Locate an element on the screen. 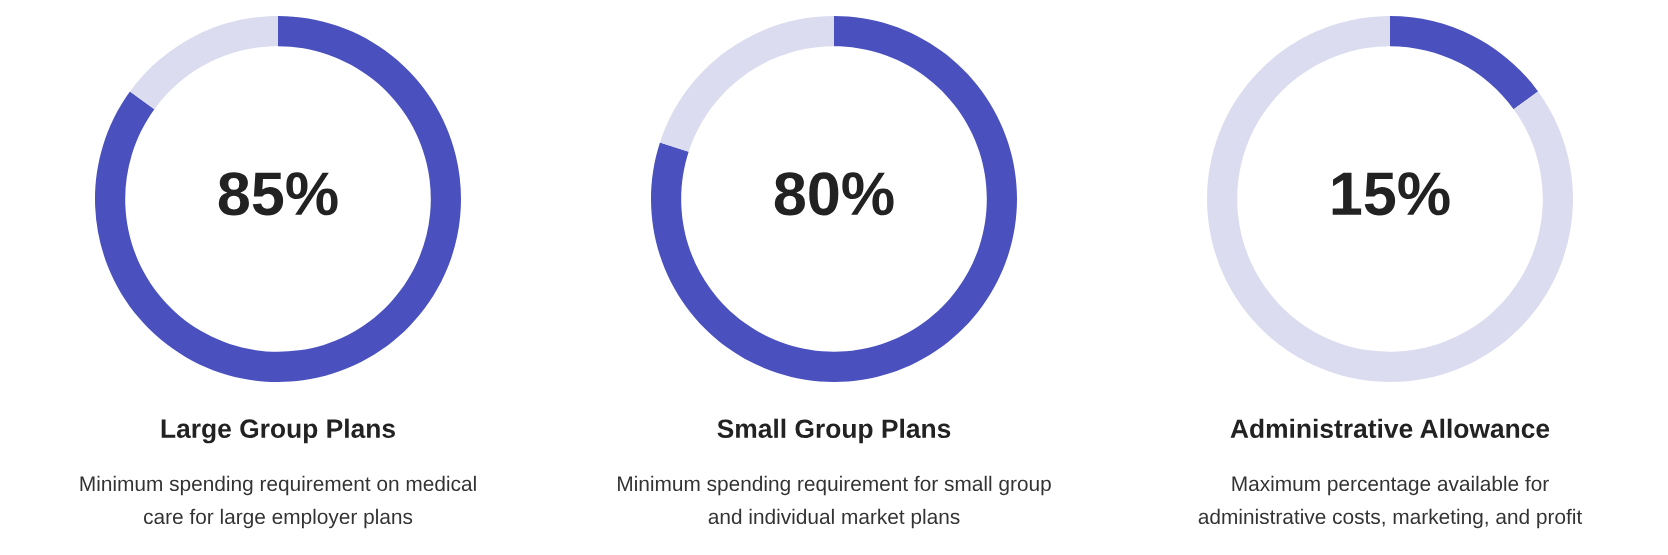 This screenshot has height=555, width=1668. text: Administrative Allowance is located at coordinates (1390, 428).